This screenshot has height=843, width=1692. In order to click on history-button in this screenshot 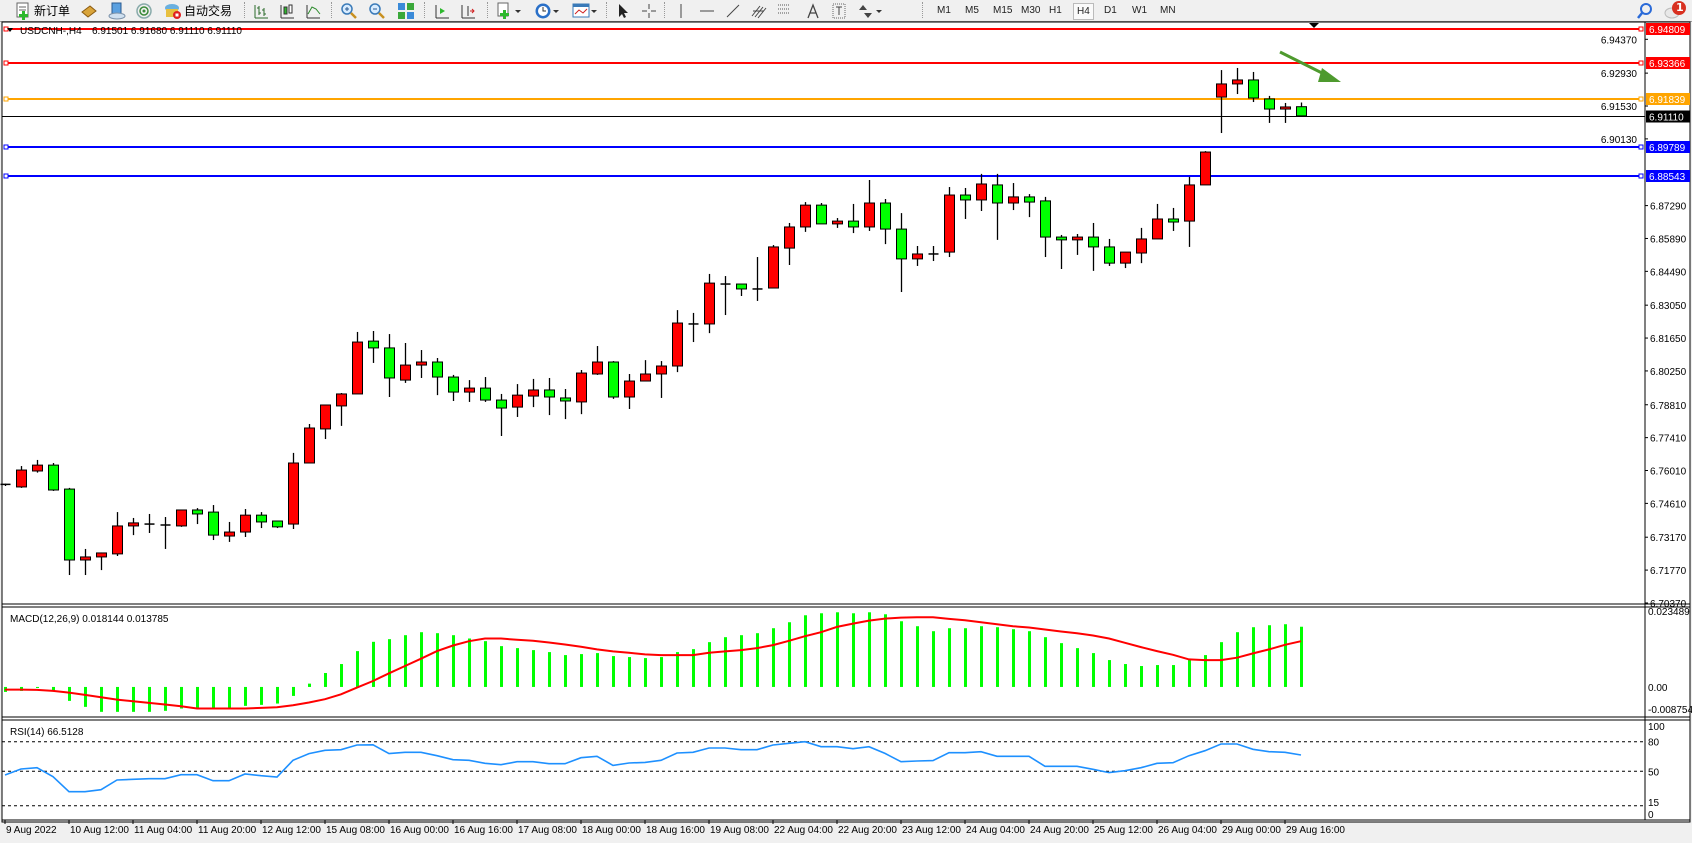, I will do `click(89, 10)`.